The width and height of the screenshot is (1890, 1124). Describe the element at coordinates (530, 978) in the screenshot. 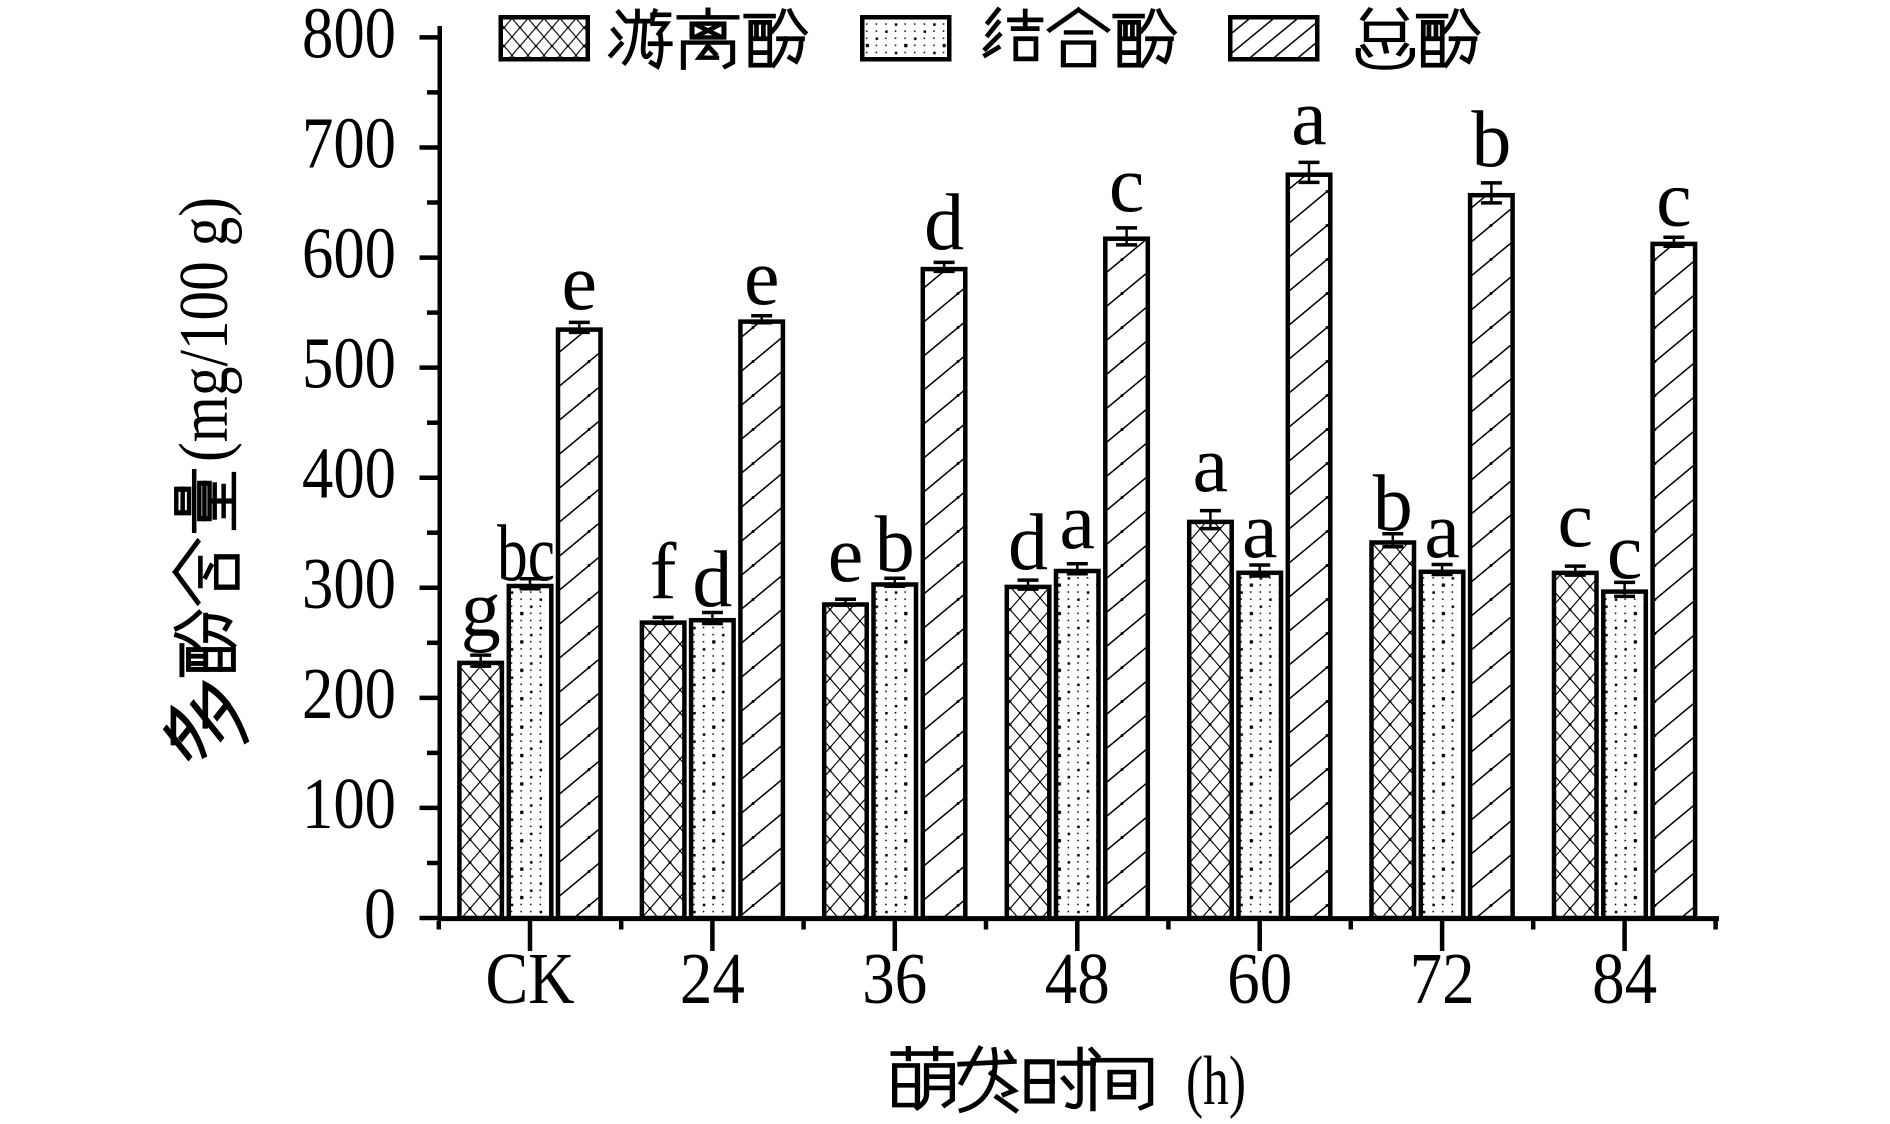

I see `svg-text: CK` at that location.